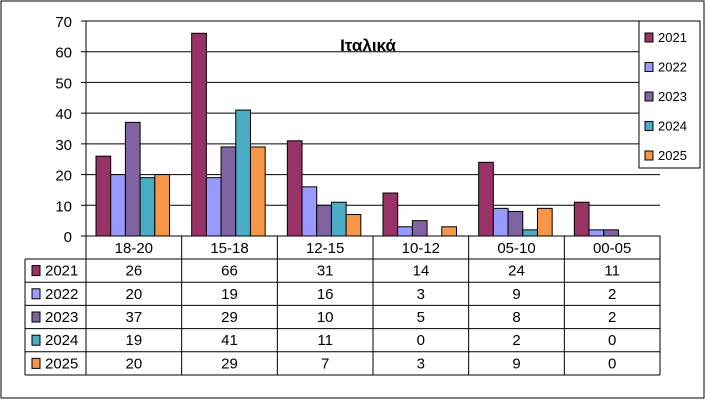 This screenshot has width=706, height=400. I want to click on legend: 2021 2022 2023 2024 2025, so click(669, 94).